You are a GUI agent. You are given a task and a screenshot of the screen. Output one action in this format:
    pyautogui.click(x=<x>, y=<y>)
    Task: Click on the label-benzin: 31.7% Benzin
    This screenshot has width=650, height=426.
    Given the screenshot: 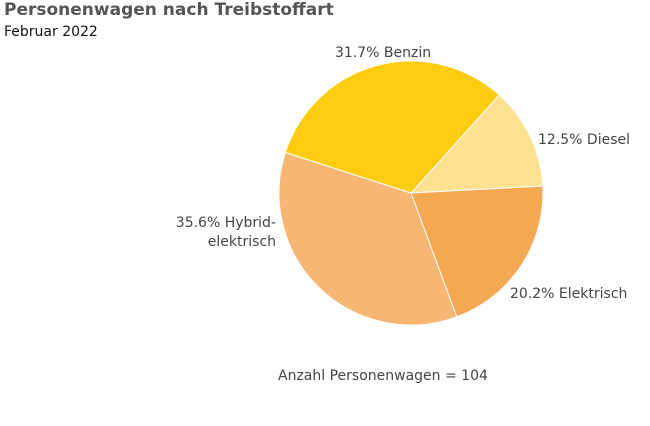 What is the action you would take?
    pyautogui.click(x=383, y=53)
    